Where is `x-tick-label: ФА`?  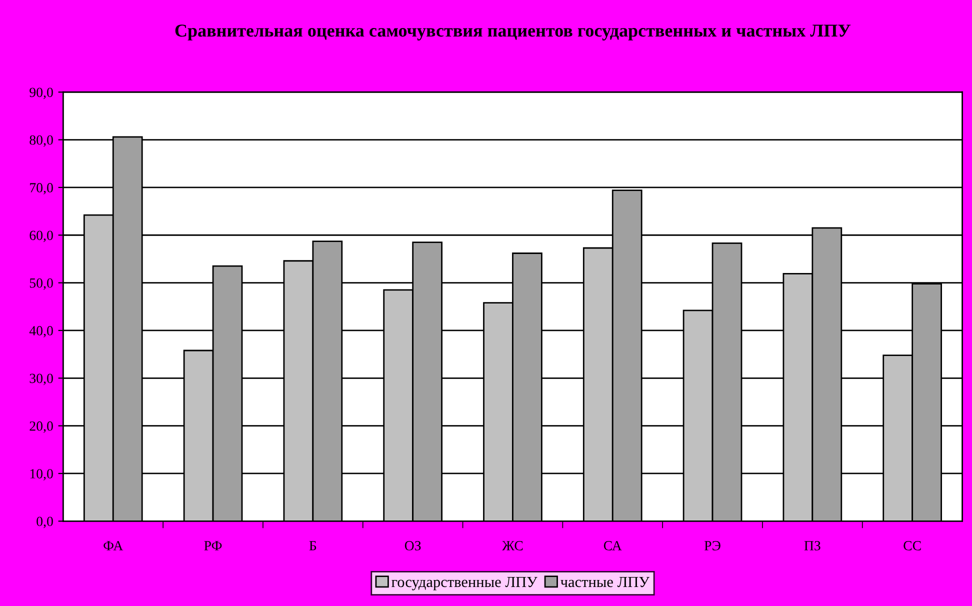 x-tick-label: ФА is located at coordinates (114, 545).